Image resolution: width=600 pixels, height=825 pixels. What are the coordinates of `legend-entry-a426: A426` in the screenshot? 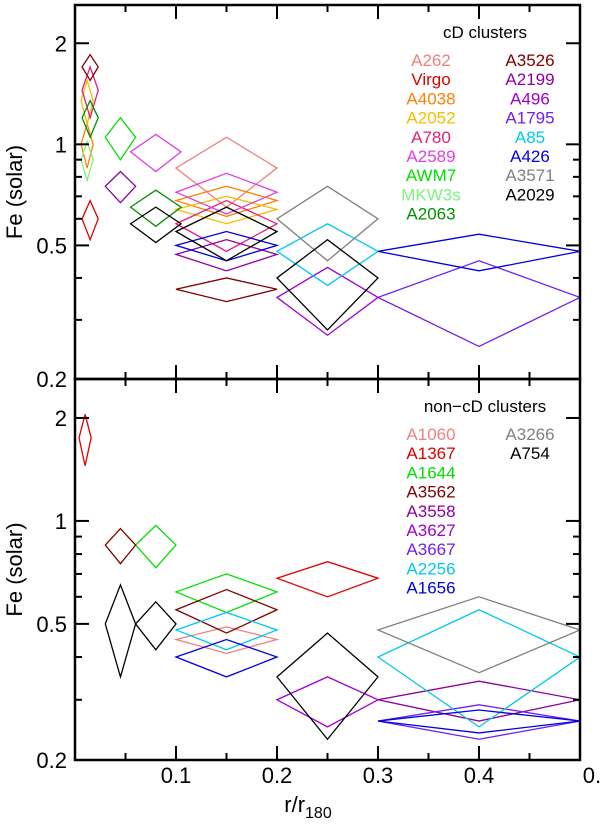 It's located at (530, 156).